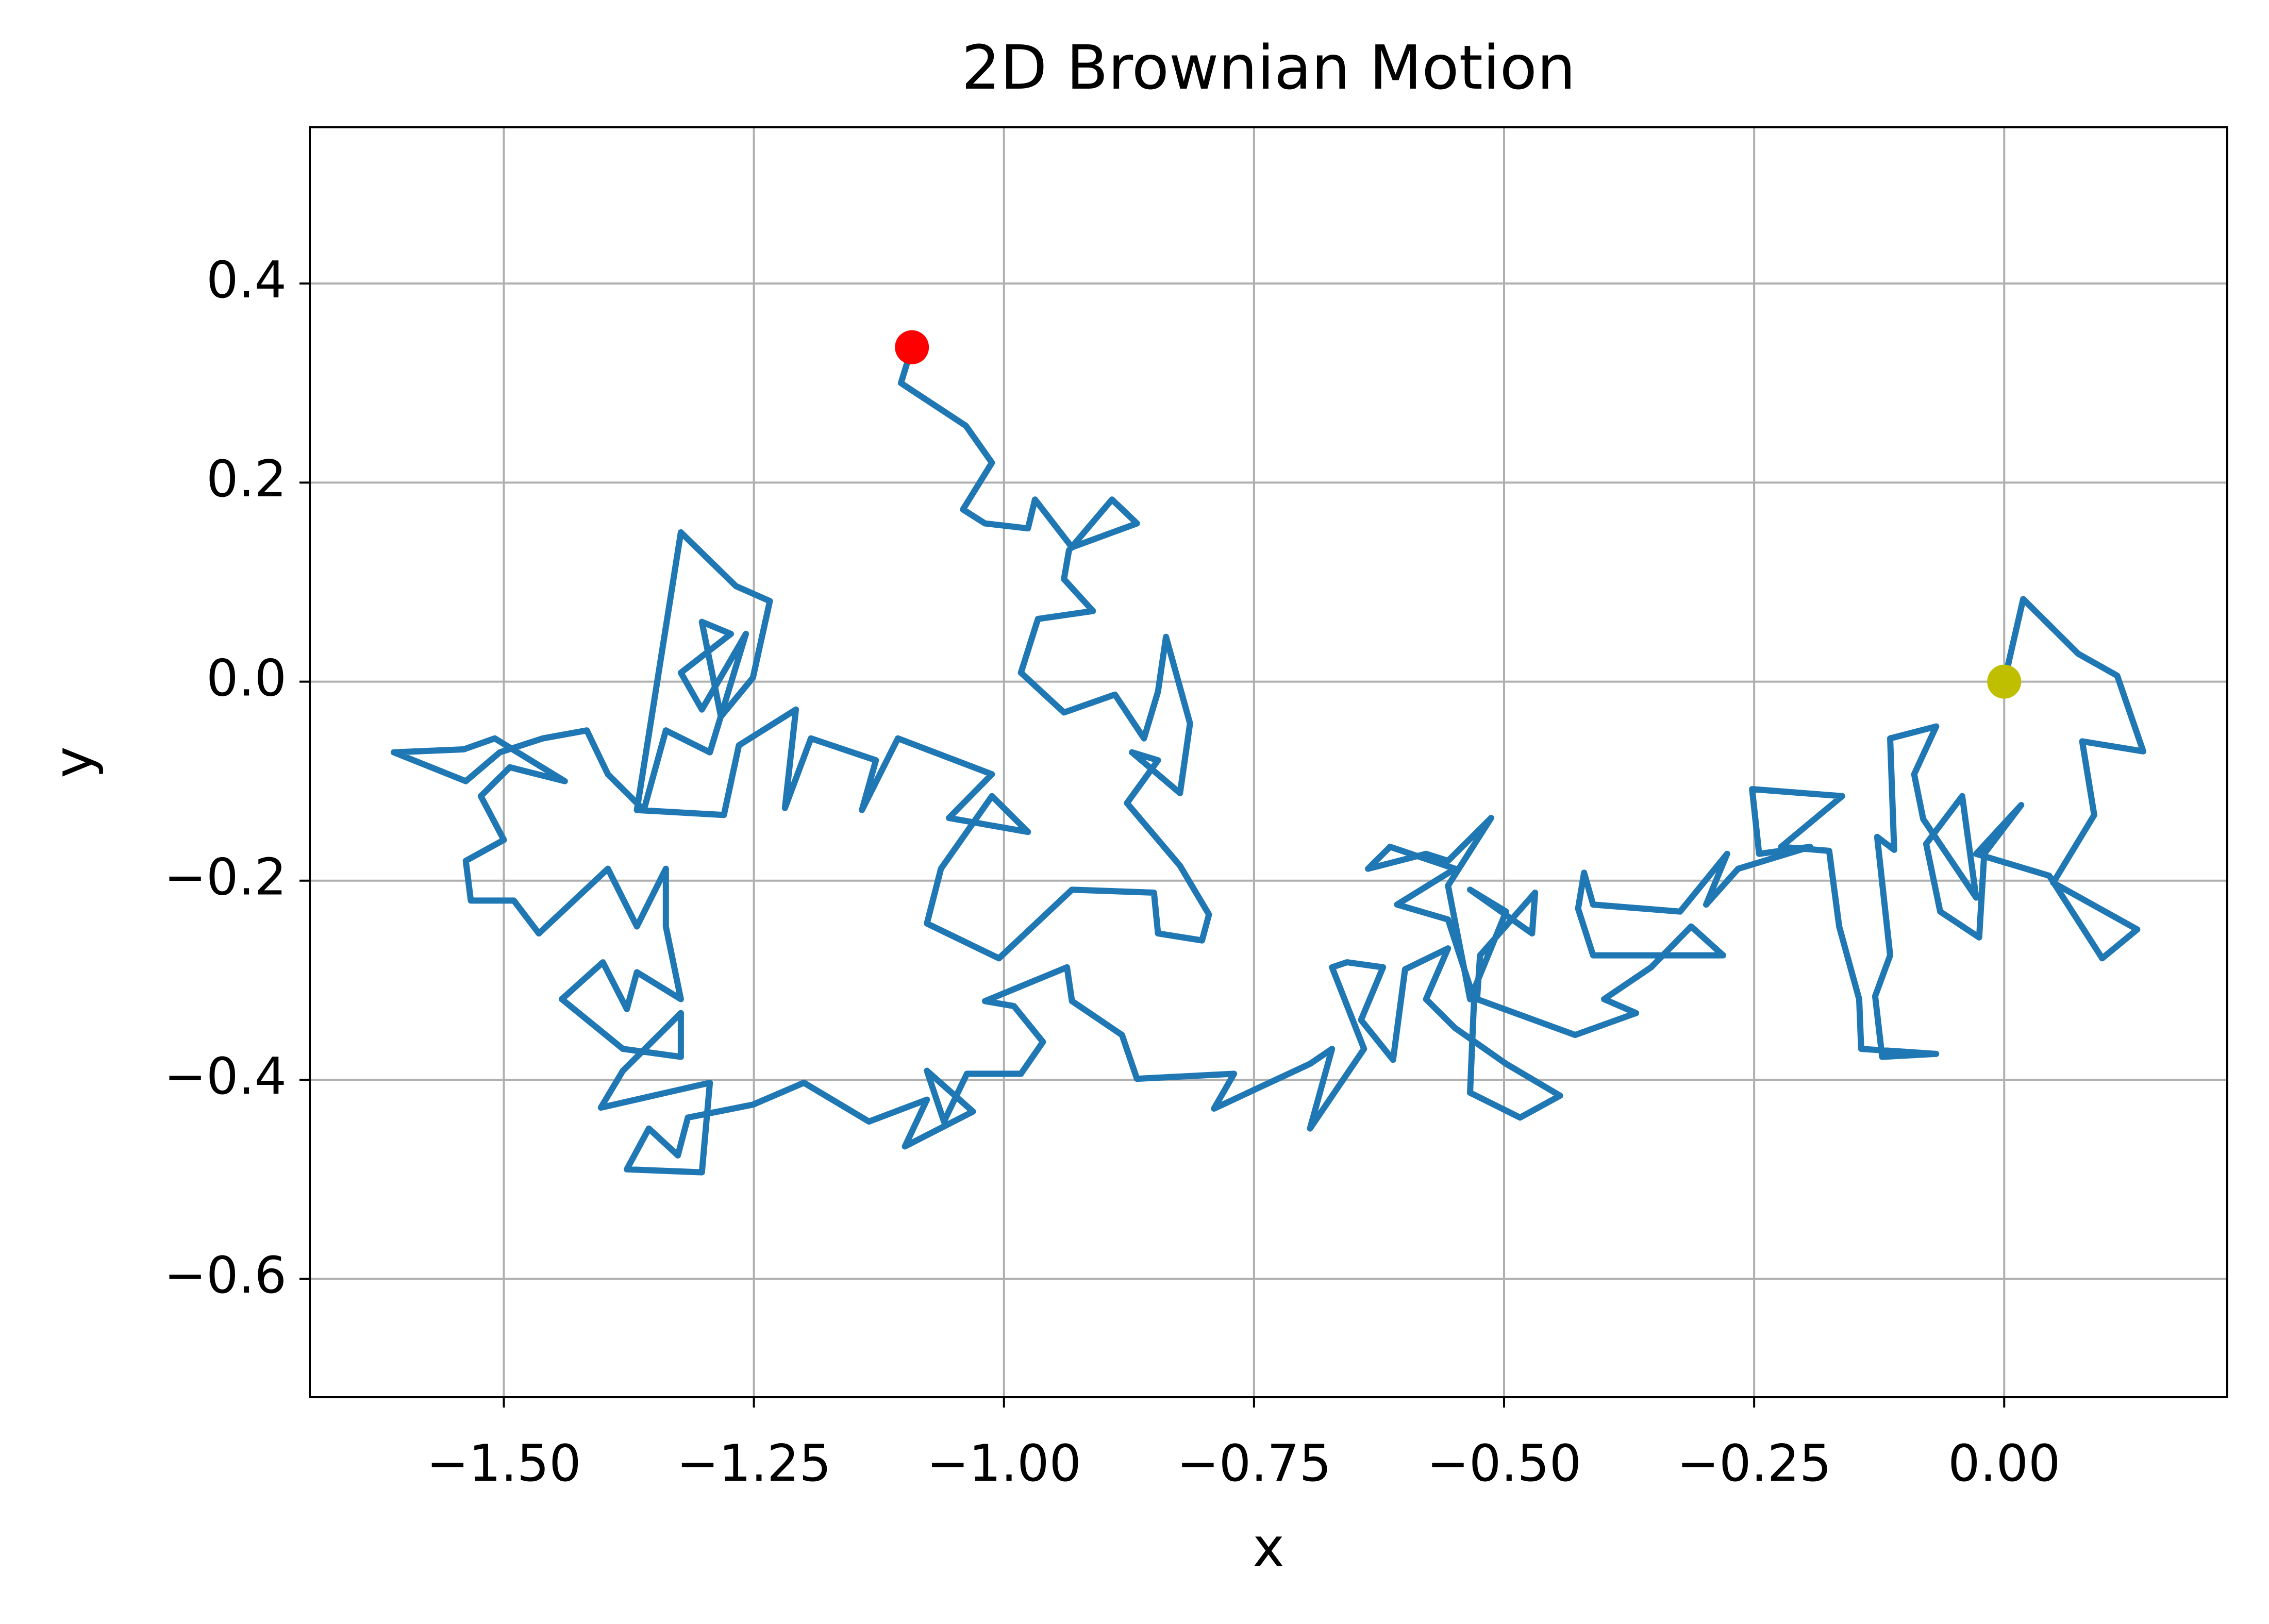  Describe the element at coordinates (1268, 67) in the screenshot. I see `chart-title: 2D Brownian Motion` at that location.